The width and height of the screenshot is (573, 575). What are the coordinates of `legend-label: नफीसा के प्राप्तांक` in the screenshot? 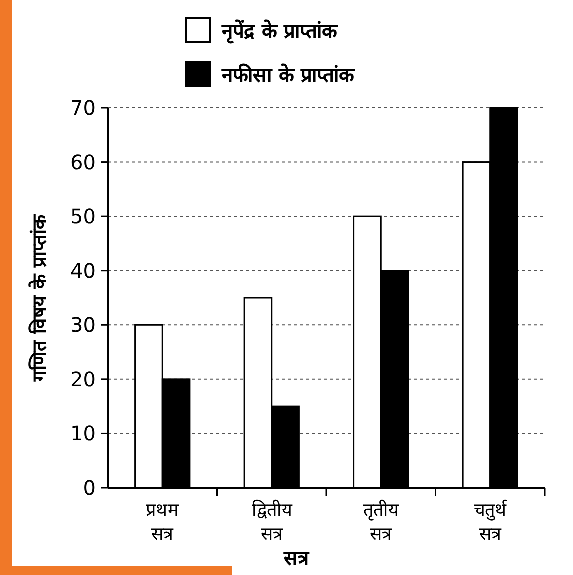 It's located at (288, 75).